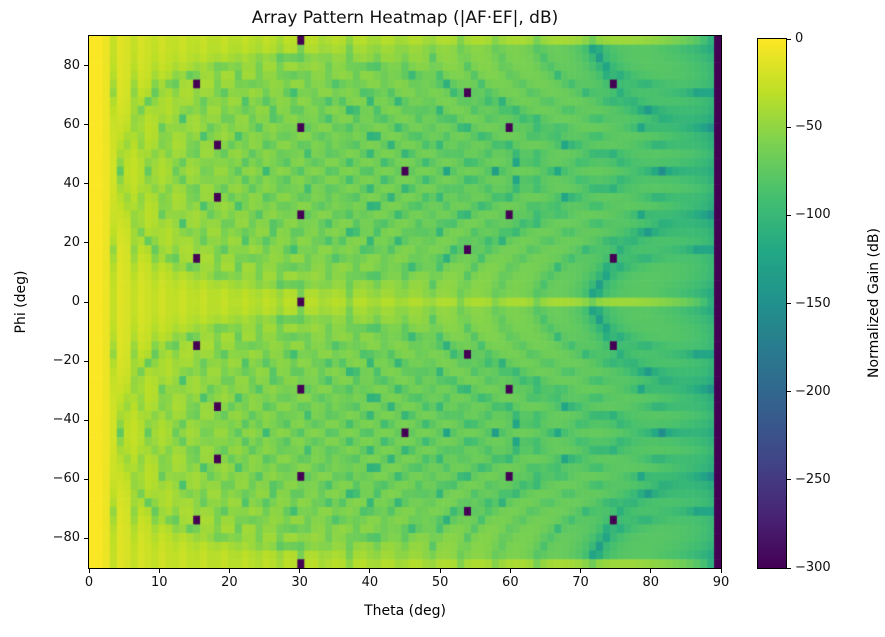 The width and height of the screenshot is (885, 637). I want to click on x-tick-label: 40, so click(370, 582).